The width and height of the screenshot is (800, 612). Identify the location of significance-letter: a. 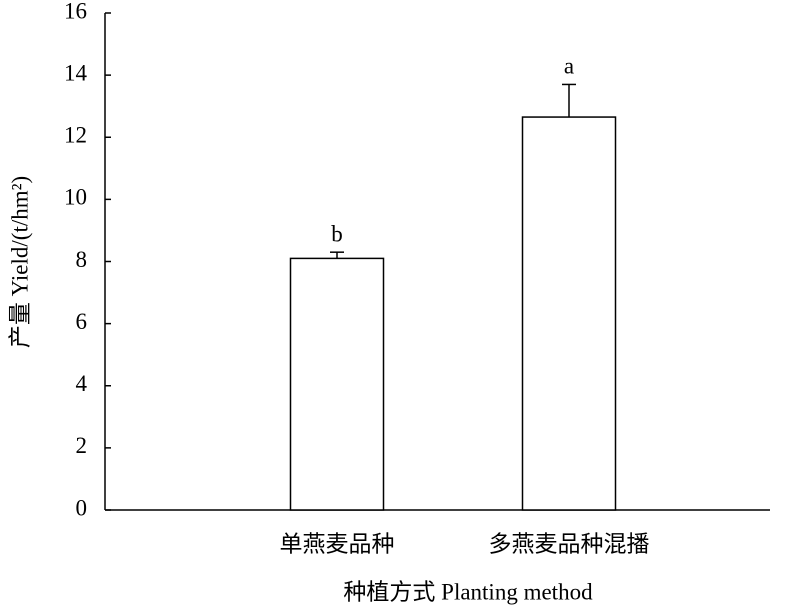
(569, 66).